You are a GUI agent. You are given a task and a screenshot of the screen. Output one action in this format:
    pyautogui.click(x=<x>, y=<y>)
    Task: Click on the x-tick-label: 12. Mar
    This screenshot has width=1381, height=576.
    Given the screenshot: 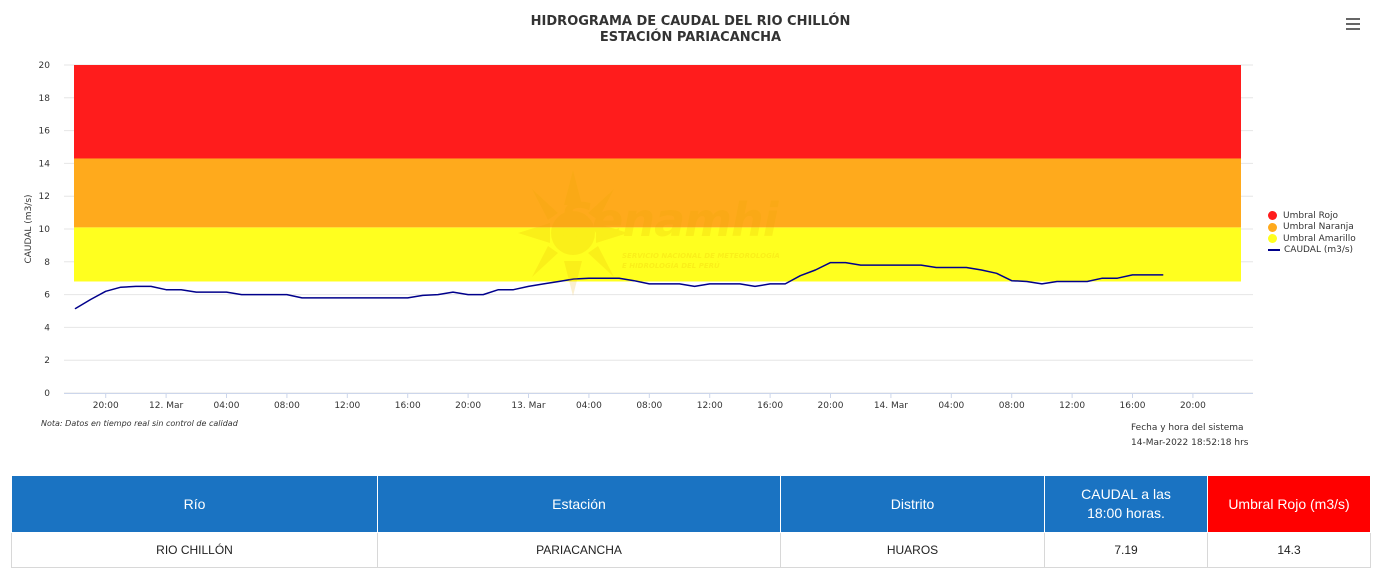 What is the action you would take?
    pyautogui.click(x=166, y=406)
    